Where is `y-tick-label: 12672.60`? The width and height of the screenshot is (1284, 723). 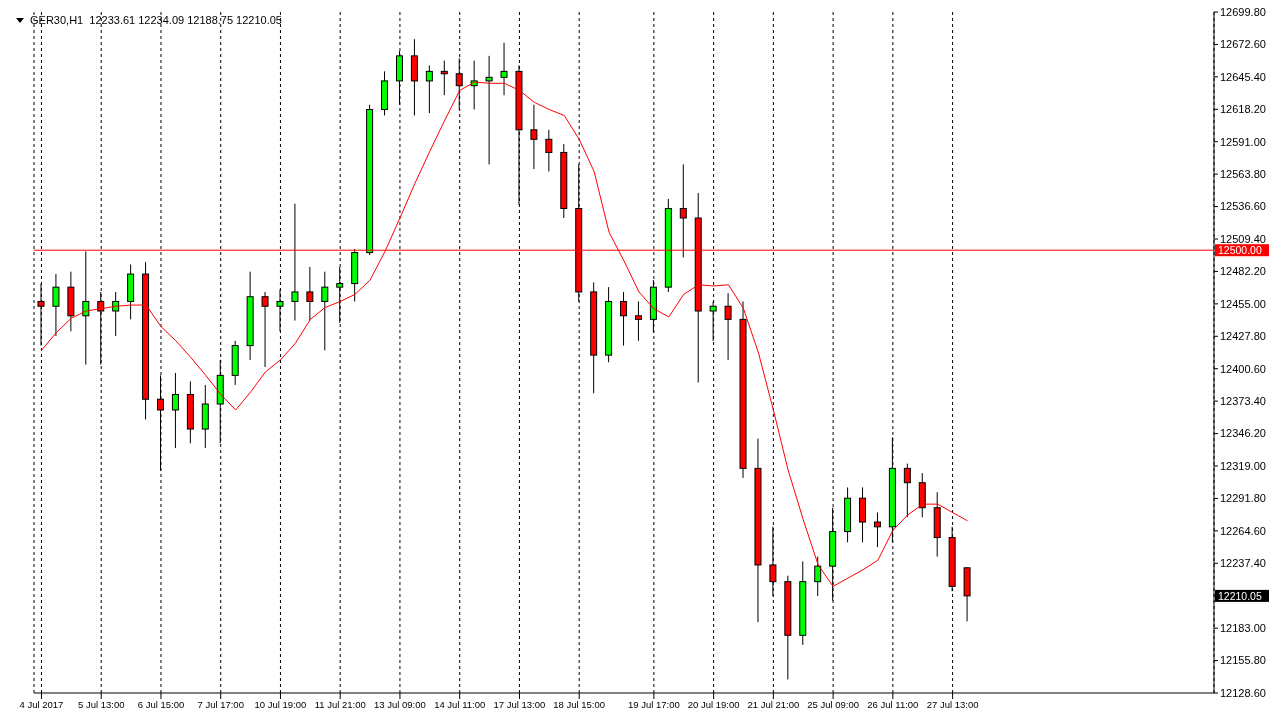 y-tick-label: 12672.60 is located at coordinates (1243, 44).